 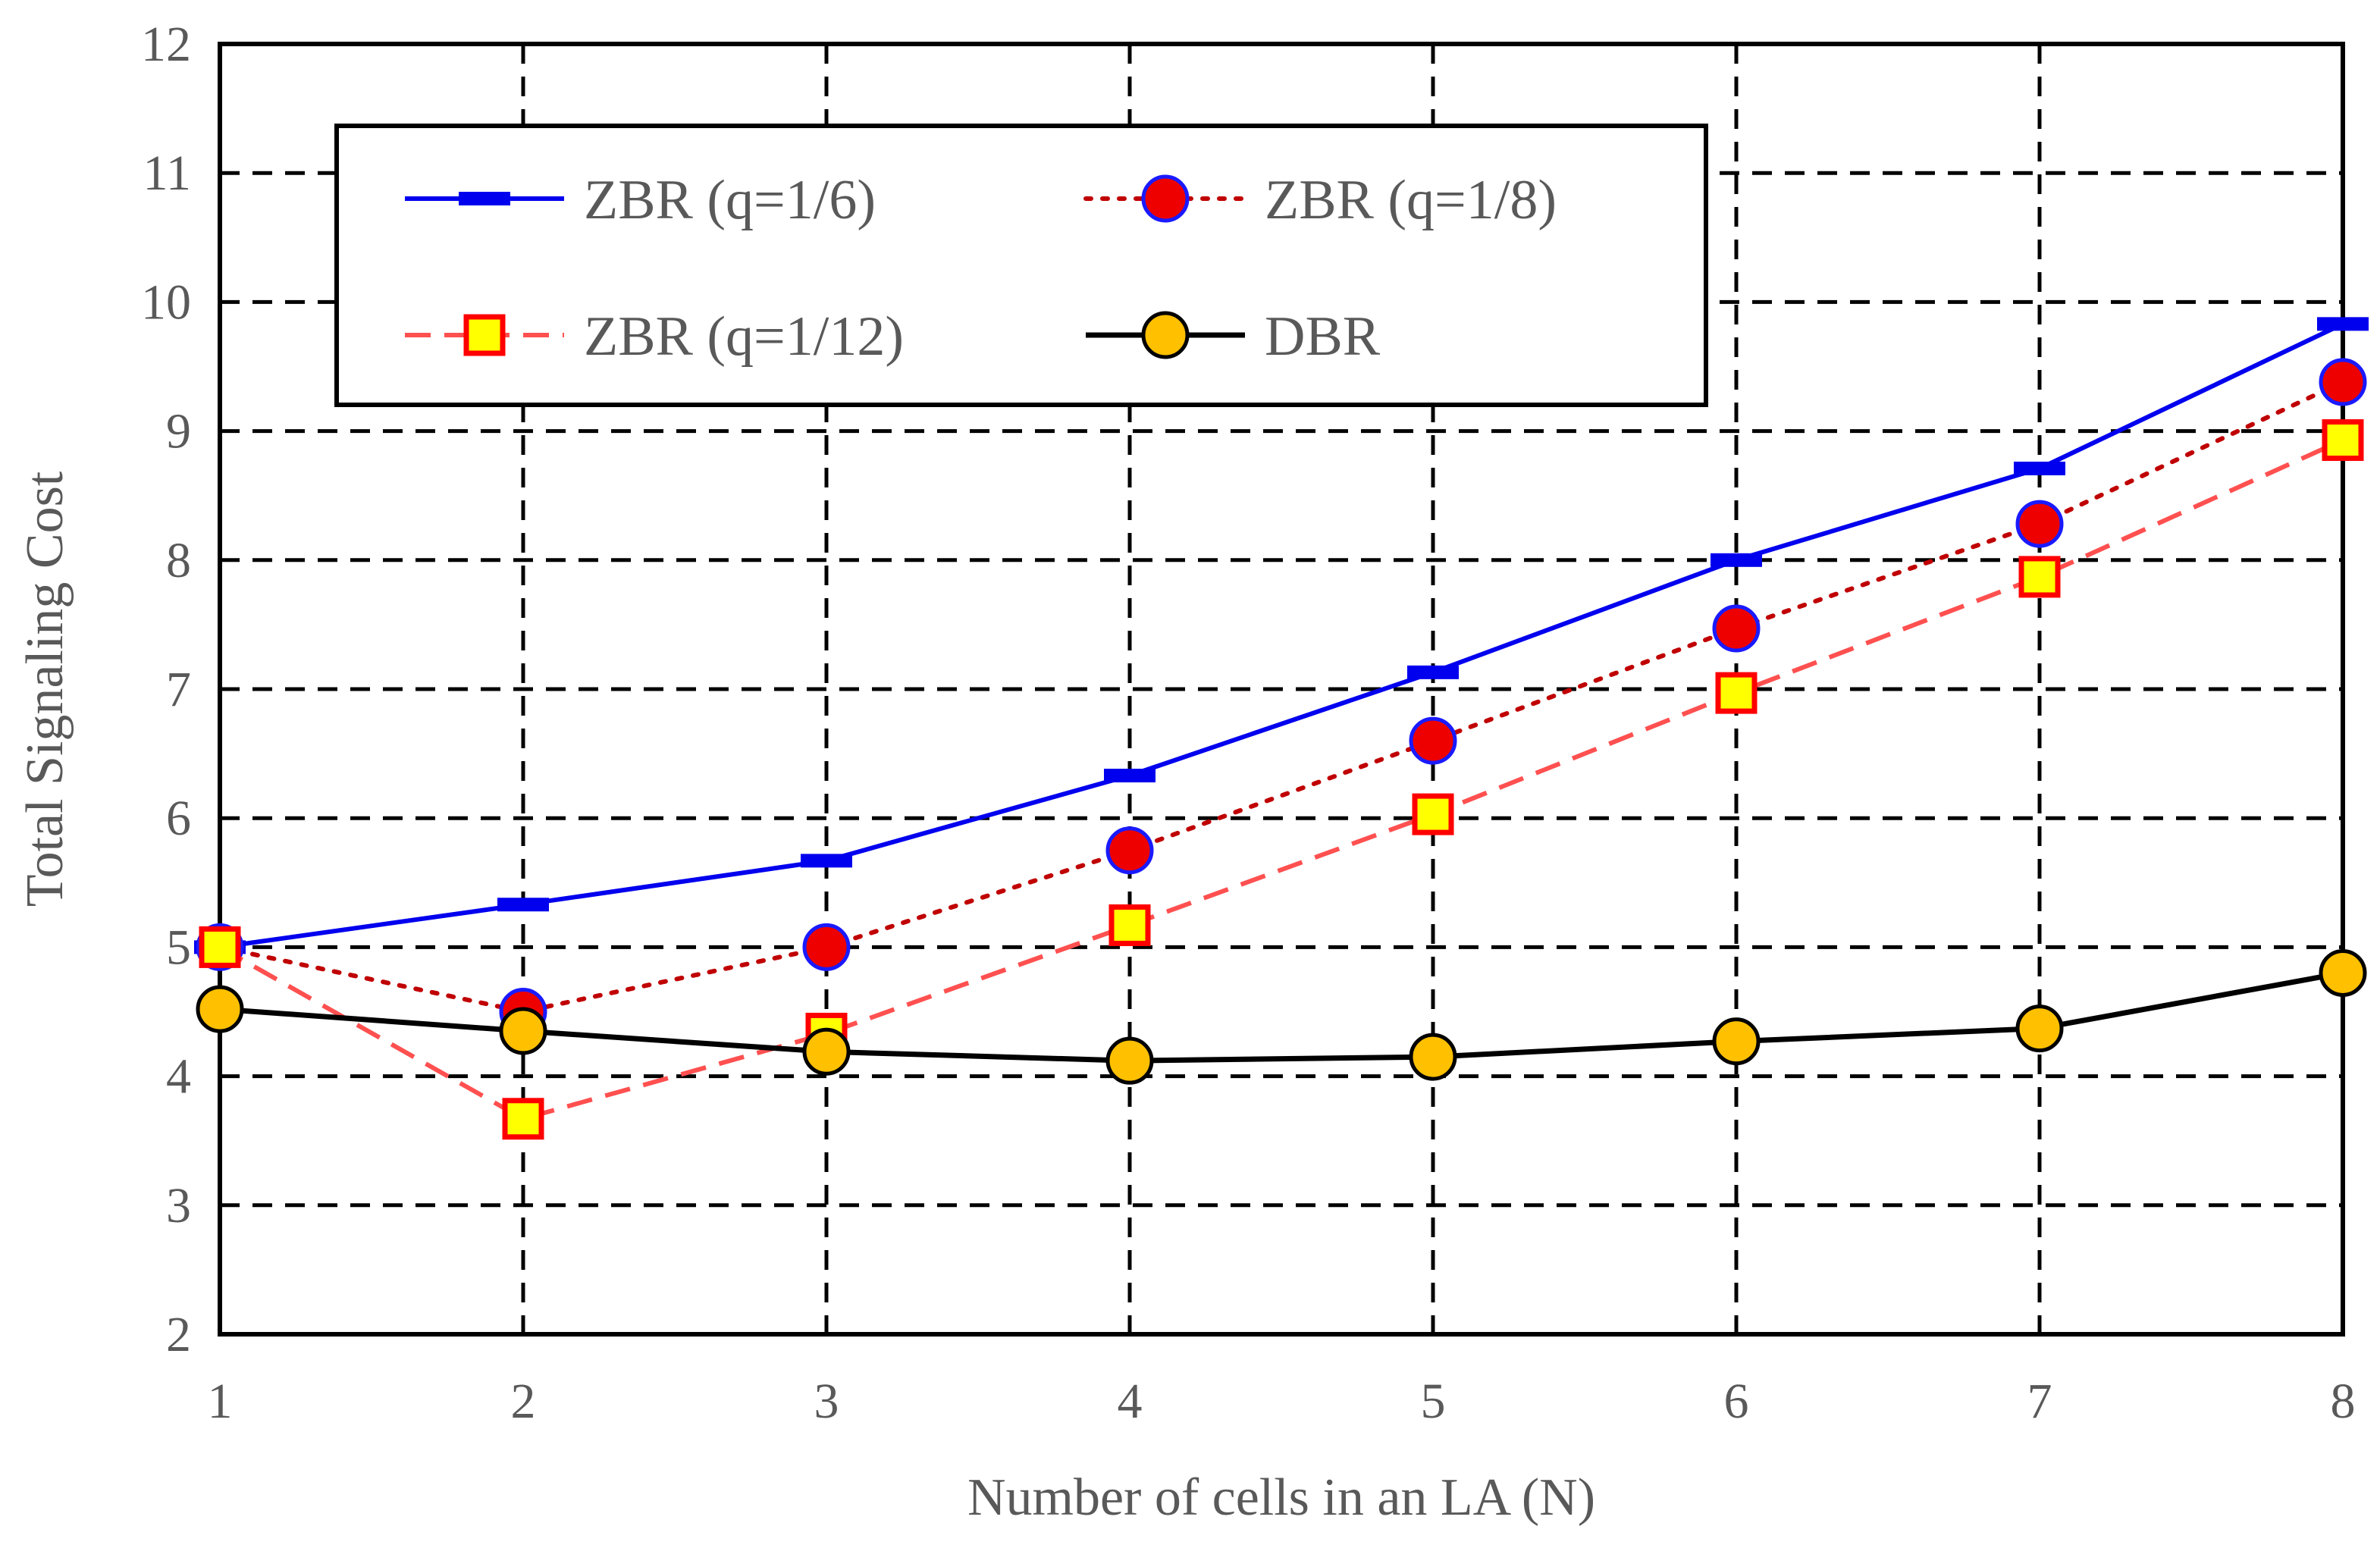 I want to click on legend-label: ZBR (q=1/6), so click(x=730, y=200).